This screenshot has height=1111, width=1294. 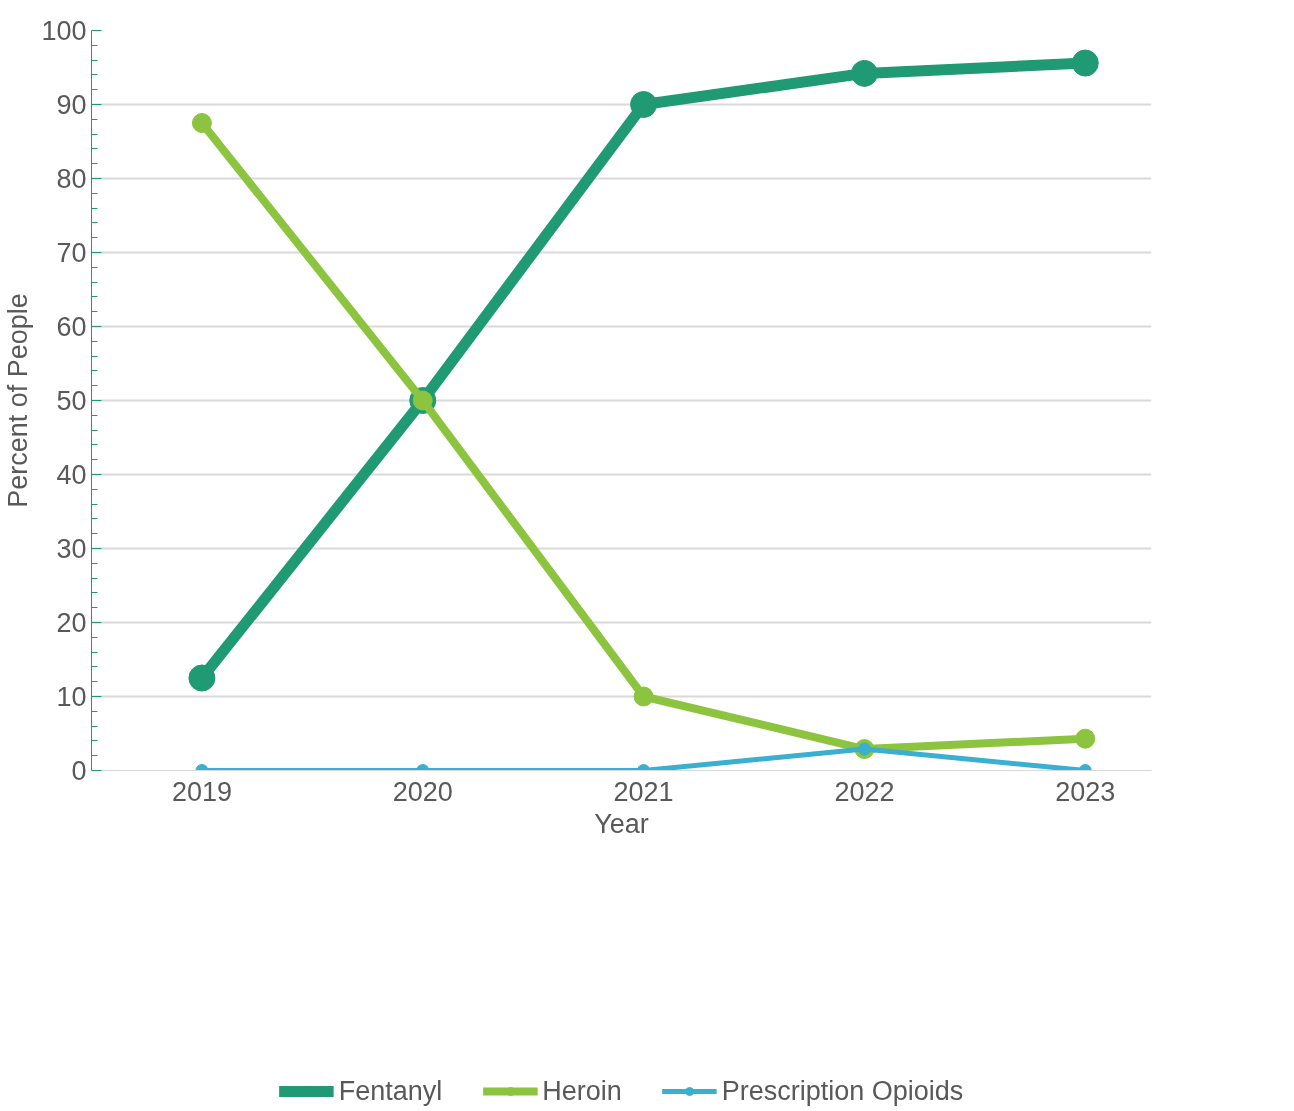 I want to click on x-tick-label: 2020, so click(x=422, y=791).